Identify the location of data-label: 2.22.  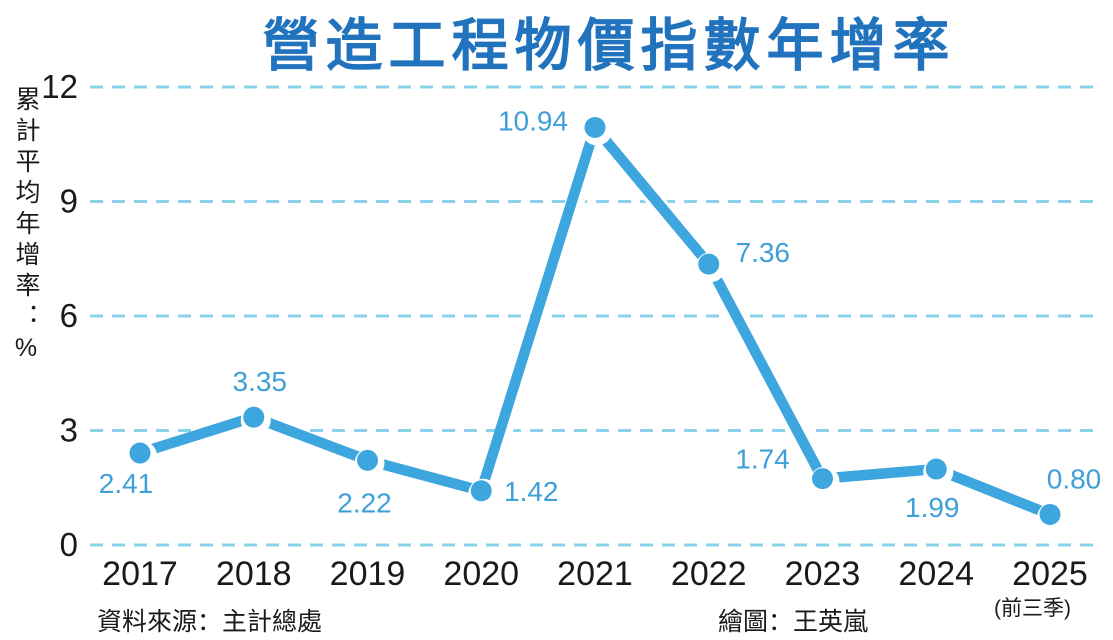
(364, 502).